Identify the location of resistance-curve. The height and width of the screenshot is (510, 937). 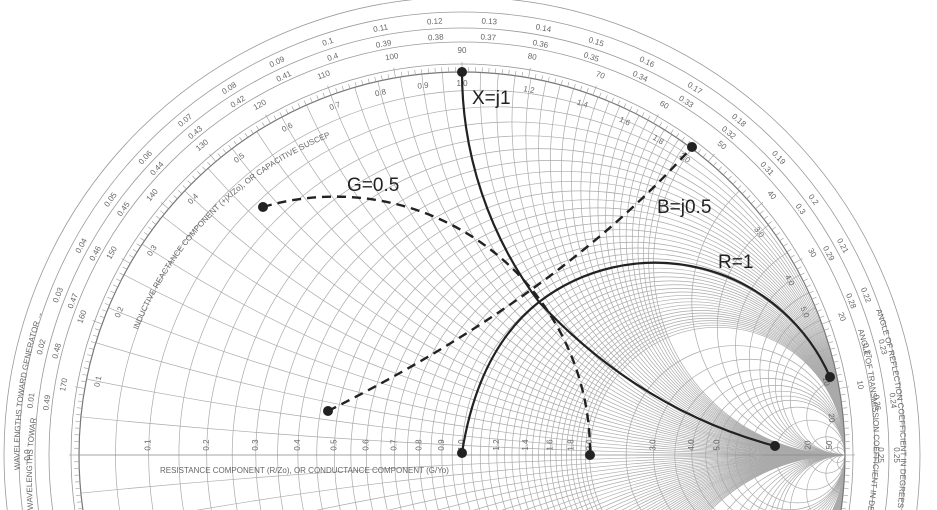
(685, 319).